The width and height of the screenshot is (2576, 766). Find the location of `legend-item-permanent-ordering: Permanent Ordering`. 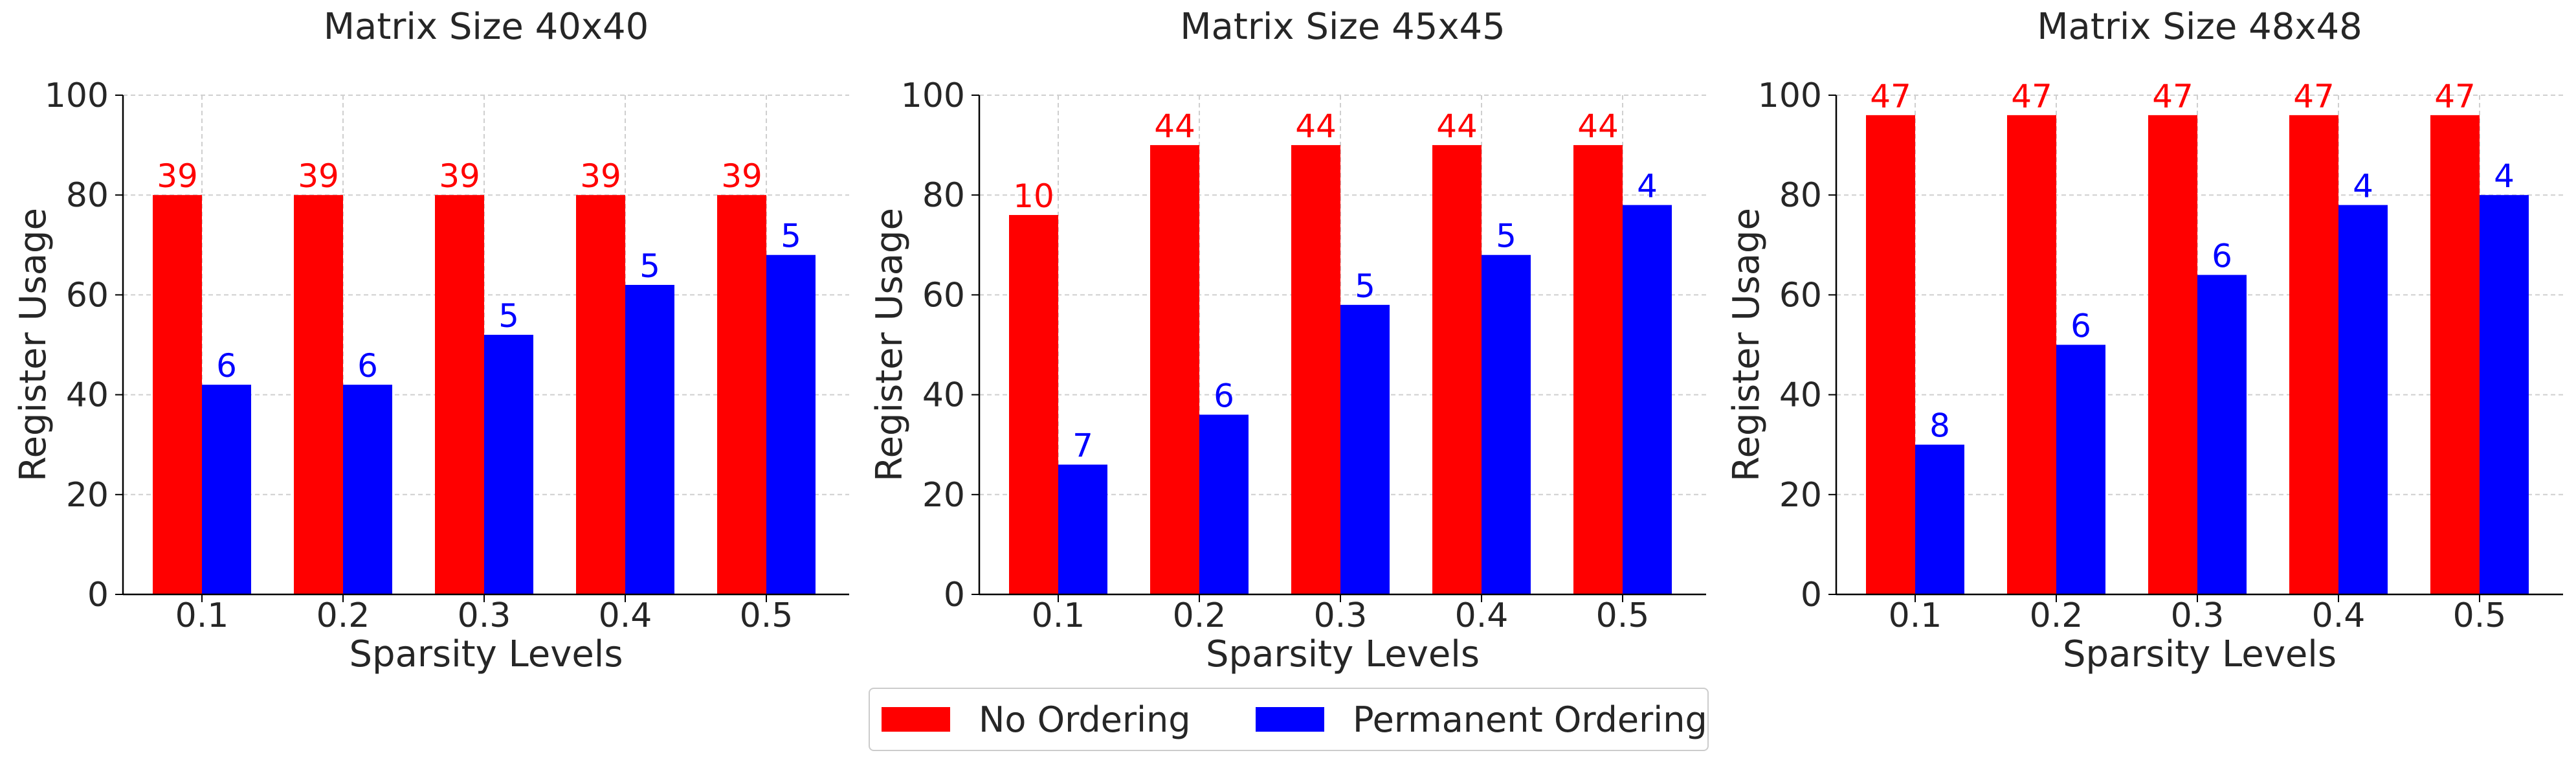

legend-item-permanent-ordering: Permanent Ordering is located at coordinates (1481, 720).